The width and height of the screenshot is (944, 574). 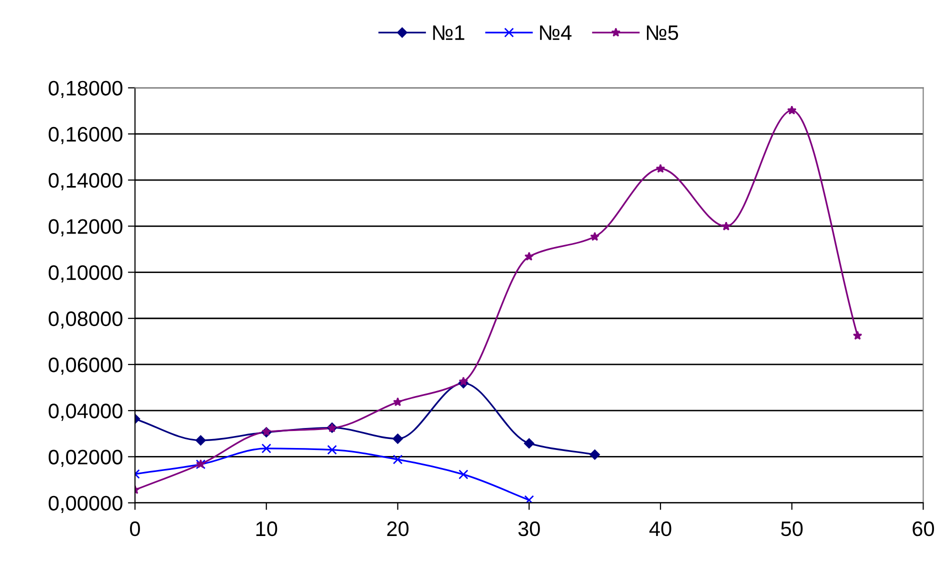 I want to click on legend-label: №1, so click(x=448, y=33).